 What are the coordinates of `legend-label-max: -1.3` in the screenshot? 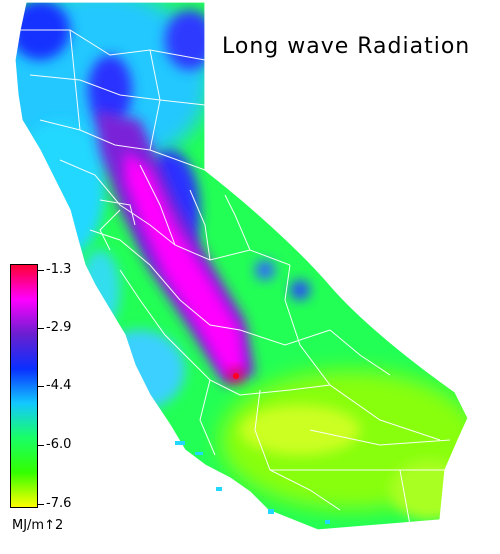 It's located at (59, 269).